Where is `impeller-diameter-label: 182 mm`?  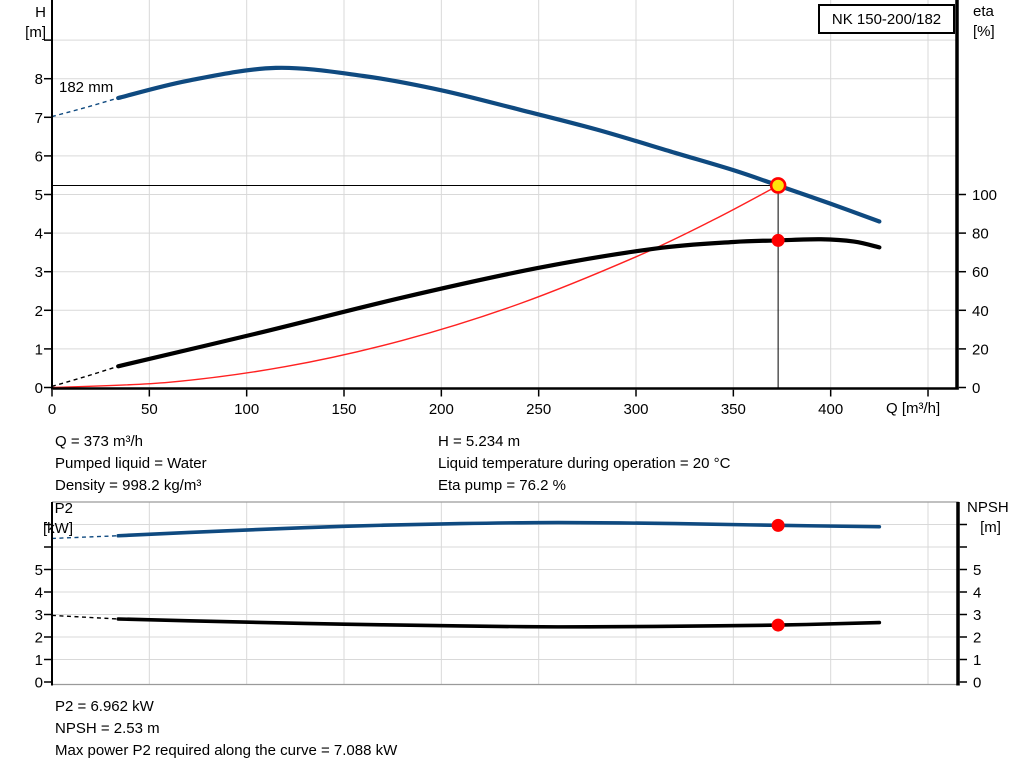 impeller-diameter-label: 182 mm is located at coordinates (86, 87).